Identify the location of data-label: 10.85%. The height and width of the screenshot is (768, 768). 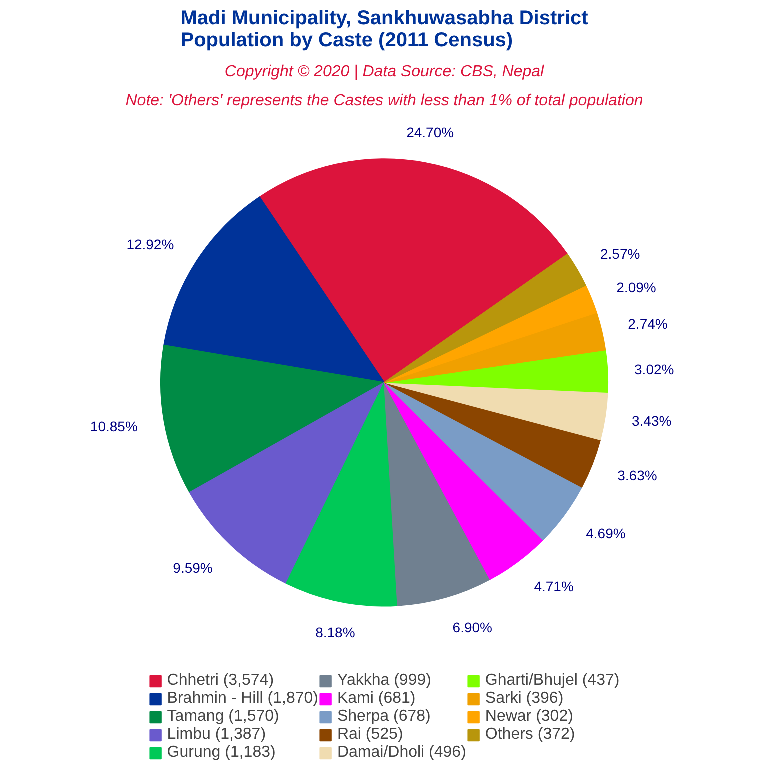
(114, 426).